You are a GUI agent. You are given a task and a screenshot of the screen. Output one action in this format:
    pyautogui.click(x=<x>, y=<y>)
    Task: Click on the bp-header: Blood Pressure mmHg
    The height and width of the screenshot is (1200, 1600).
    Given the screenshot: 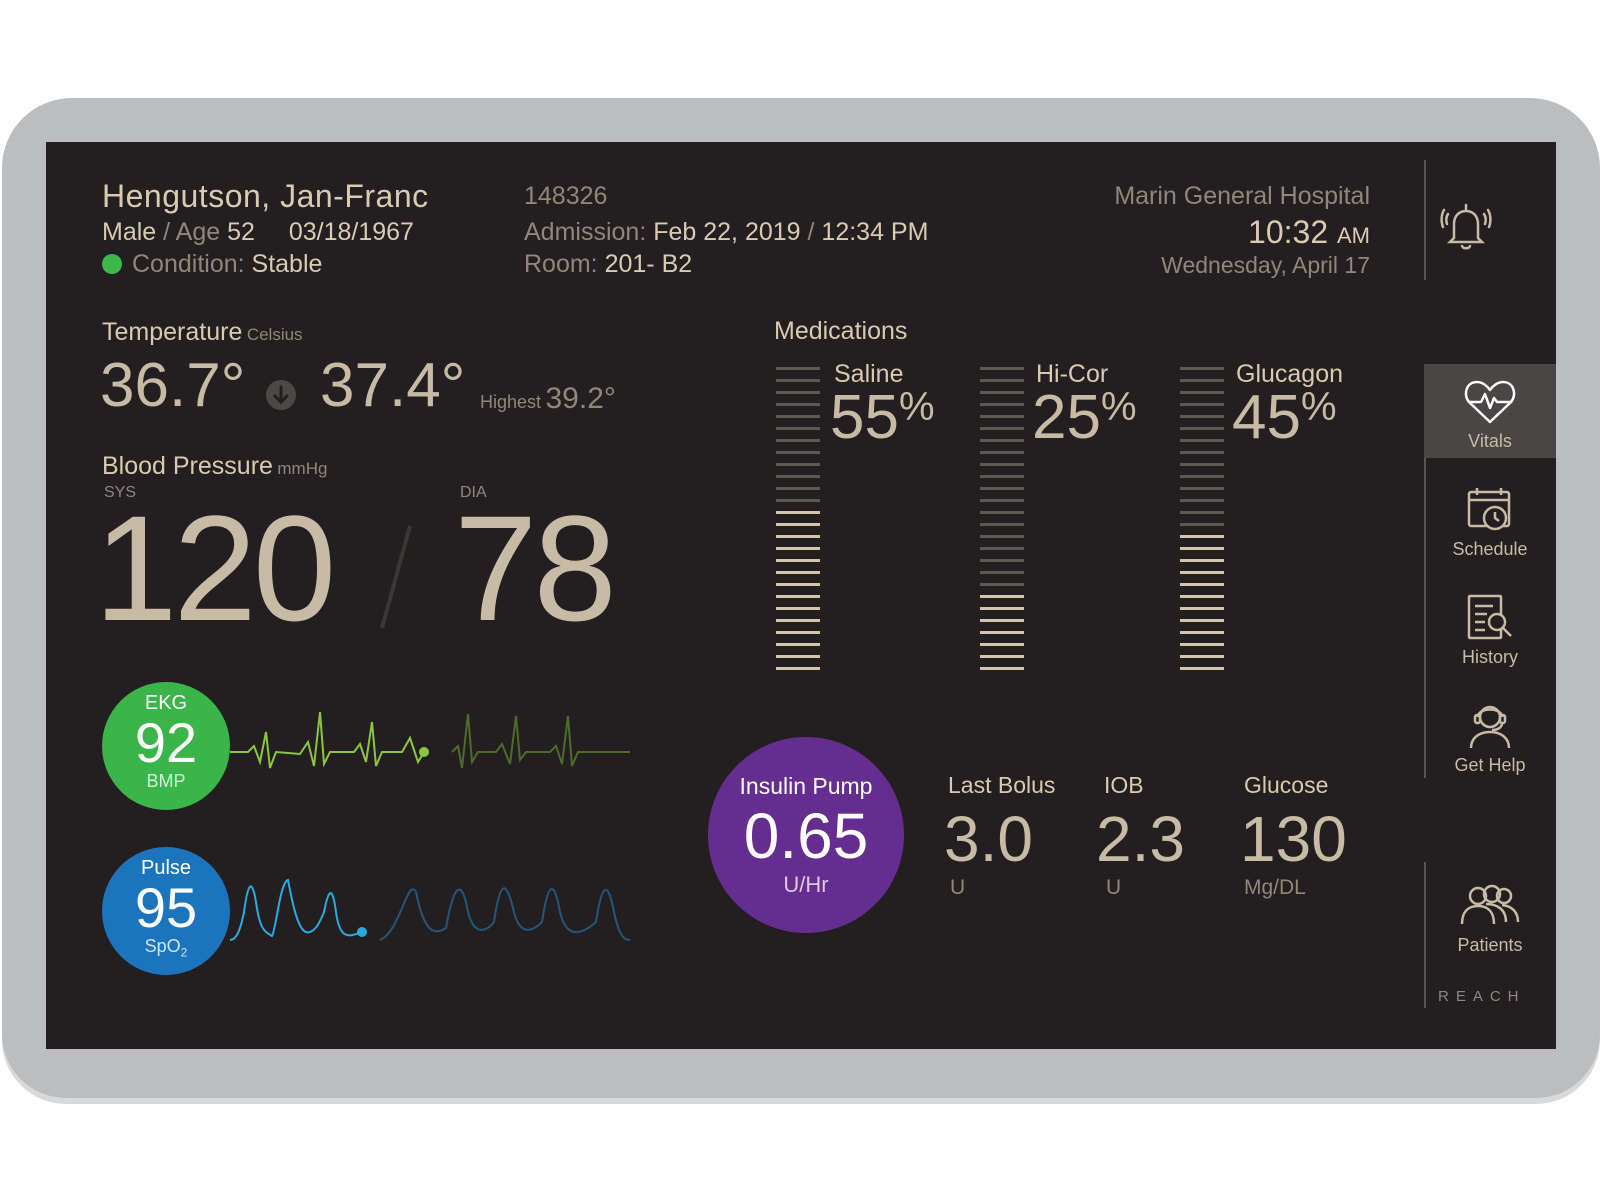 What is the action you would take?
    pyautogui.click(x=214, y=466)
    